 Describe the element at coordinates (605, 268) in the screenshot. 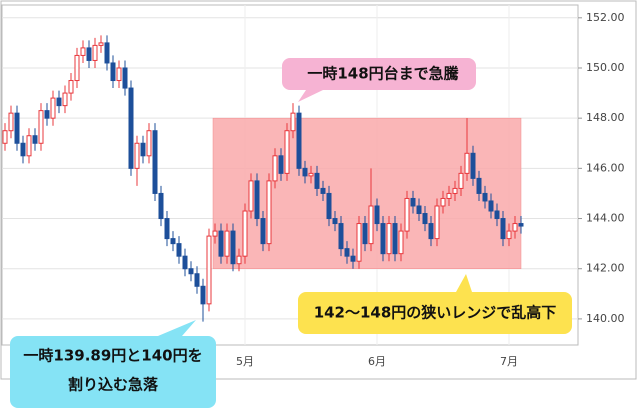

I see `y-tick-label: 142.00` at that location.